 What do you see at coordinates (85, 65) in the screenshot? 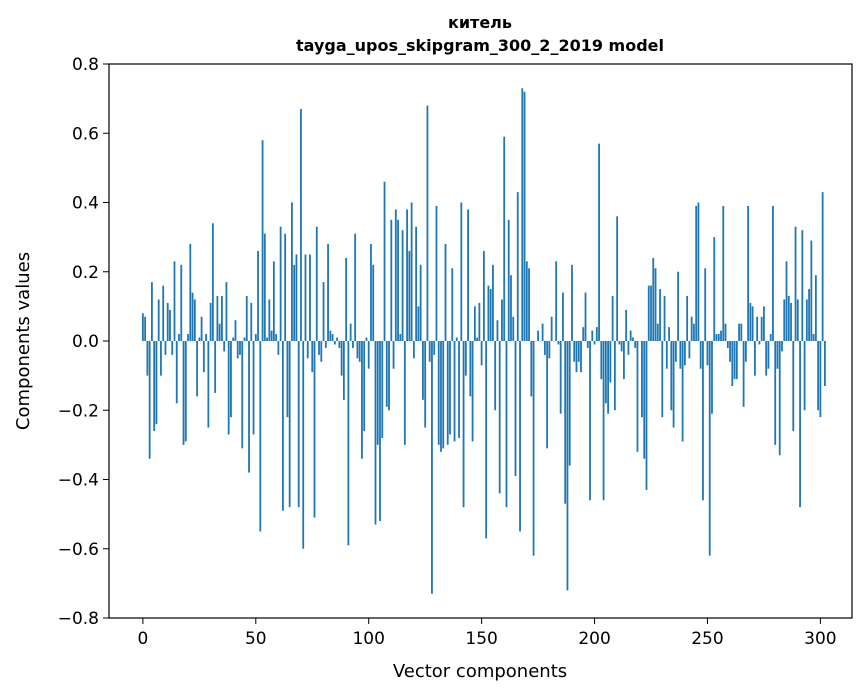
I see `y-tick-label: 0.8` at bounding box center [85, 65].